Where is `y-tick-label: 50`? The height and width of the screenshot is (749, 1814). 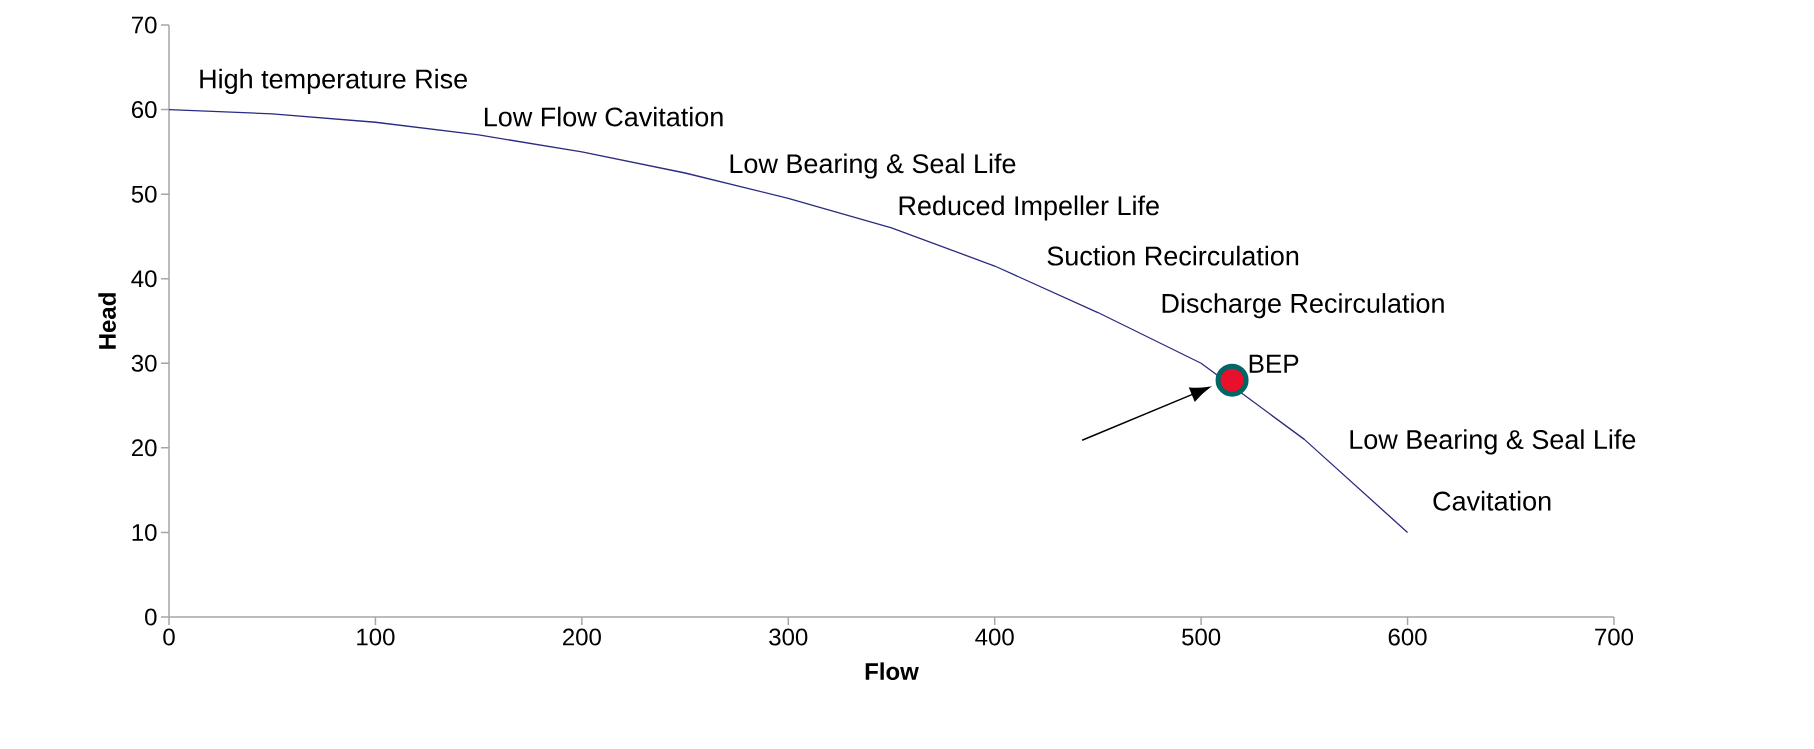
y-tick-label: 50 is located at coordinates (144, 194).